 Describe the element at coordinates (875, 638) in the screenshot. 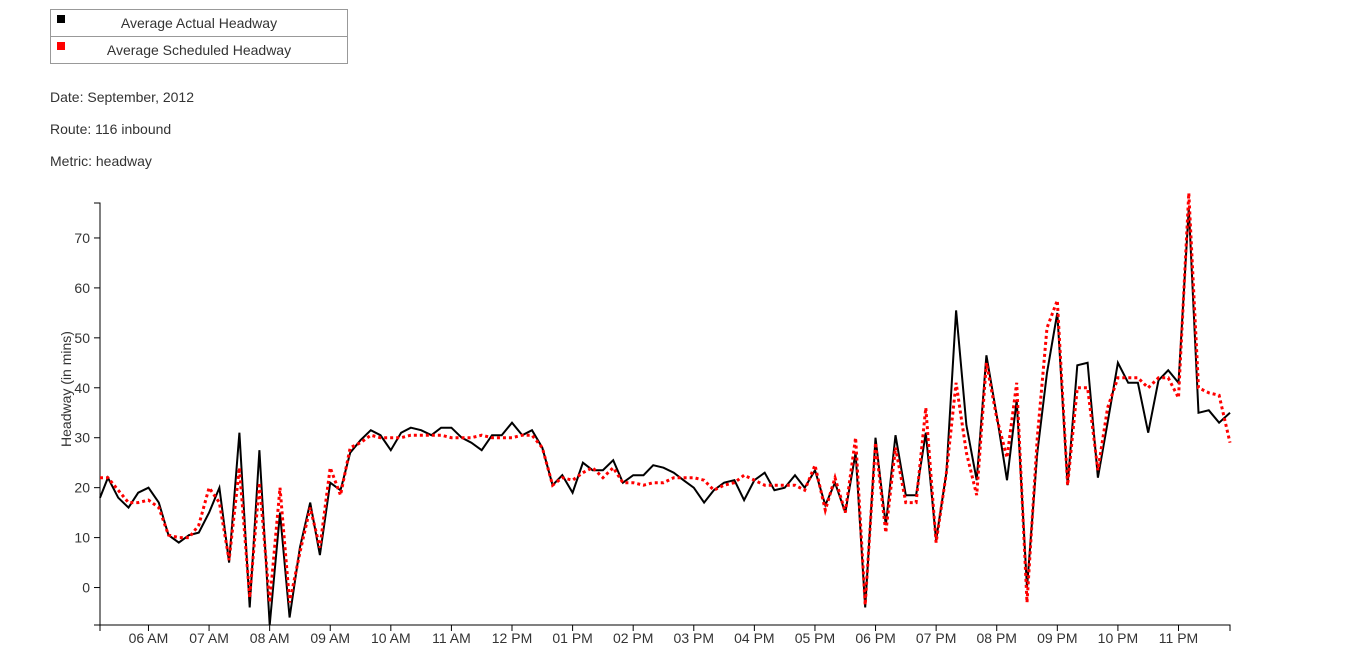

I see `x-tick-label-12: 06 PM` at that location.